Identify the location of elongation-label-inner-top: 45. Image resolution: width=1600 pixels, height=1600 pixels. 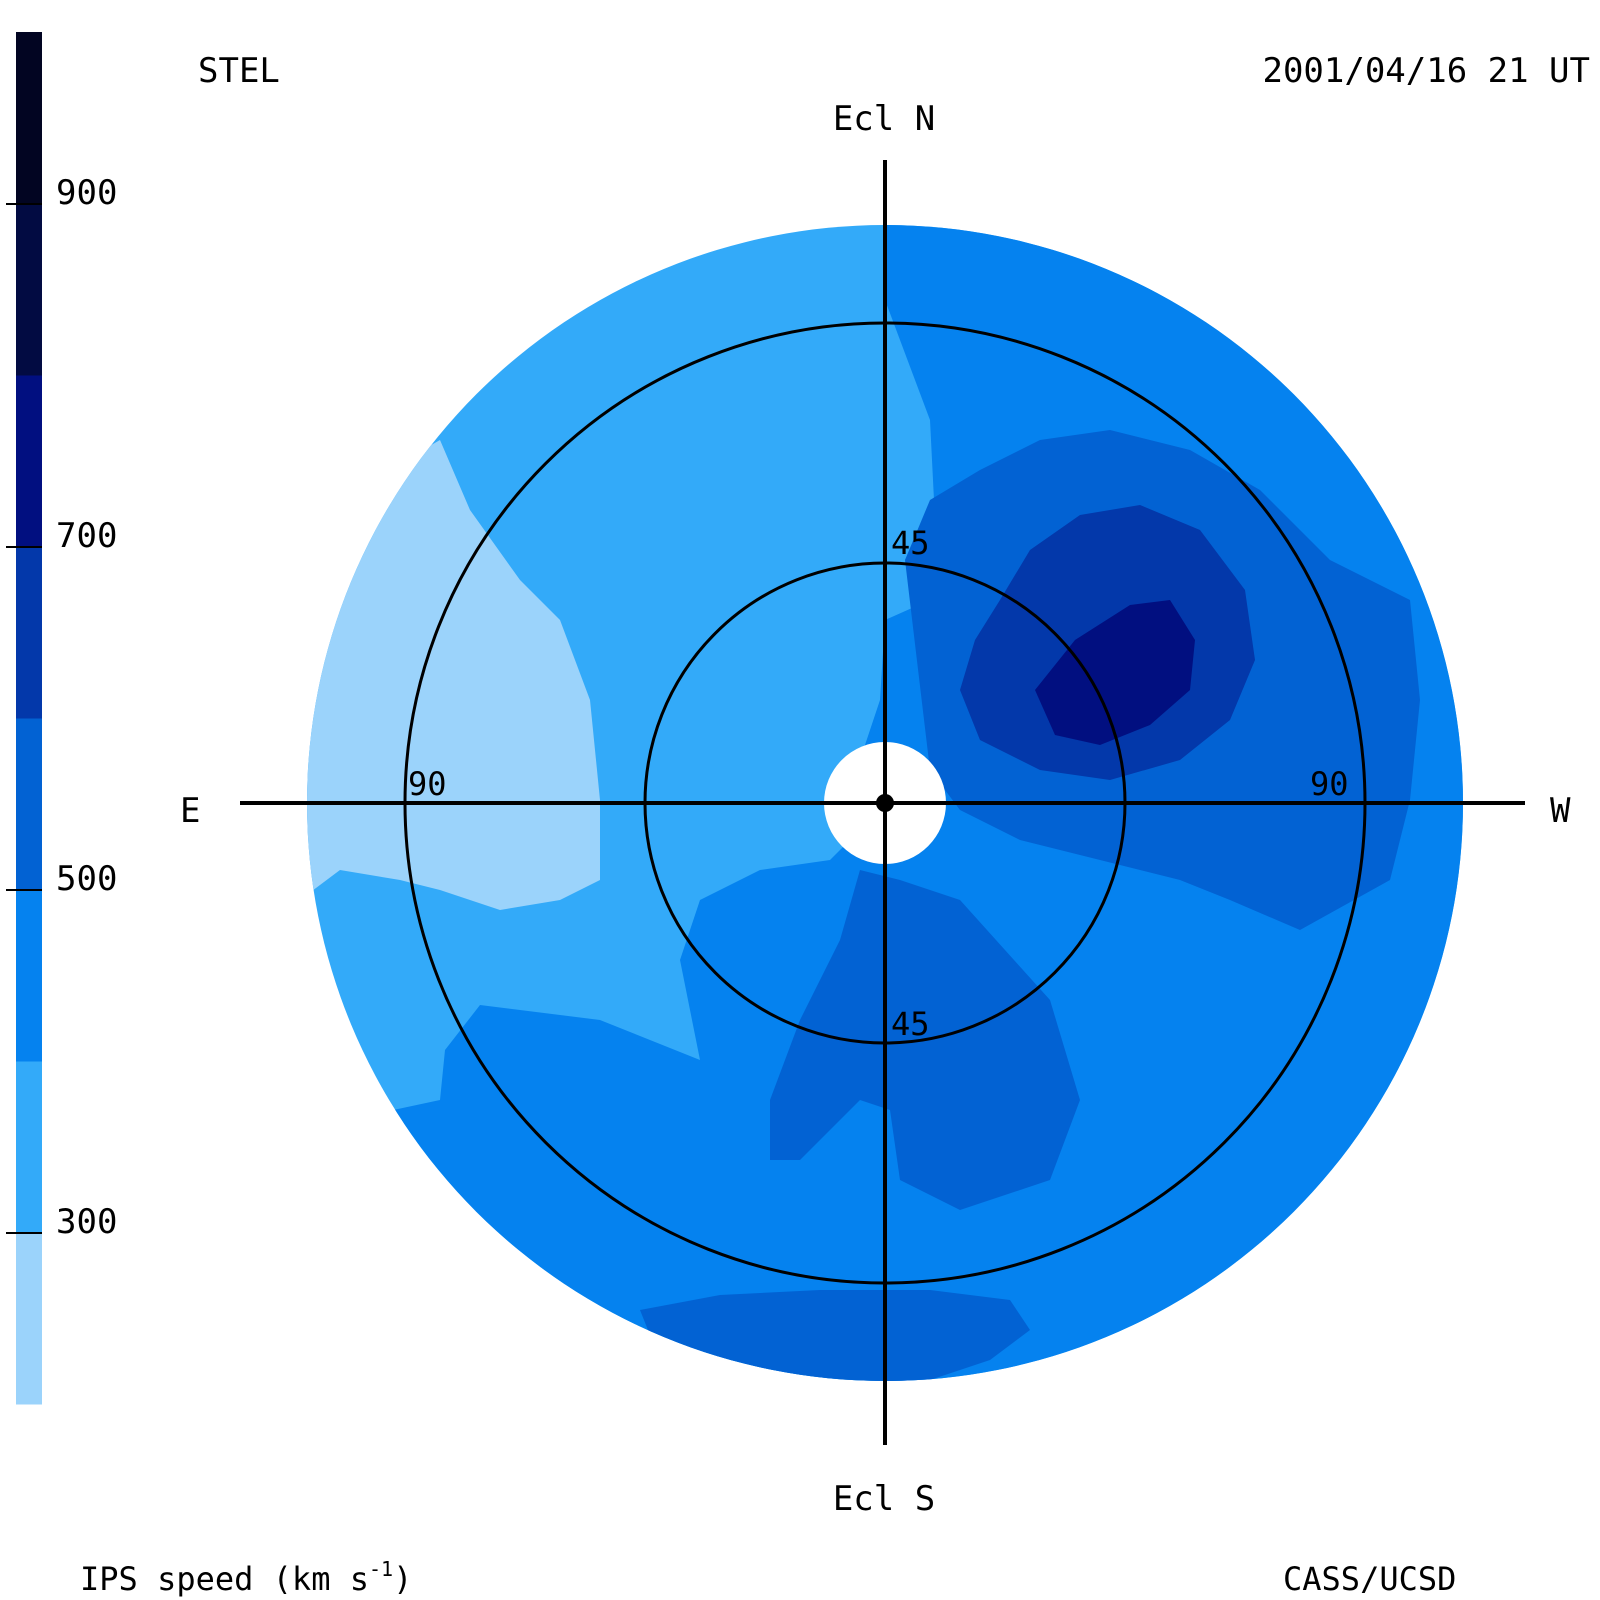
(910, 543).